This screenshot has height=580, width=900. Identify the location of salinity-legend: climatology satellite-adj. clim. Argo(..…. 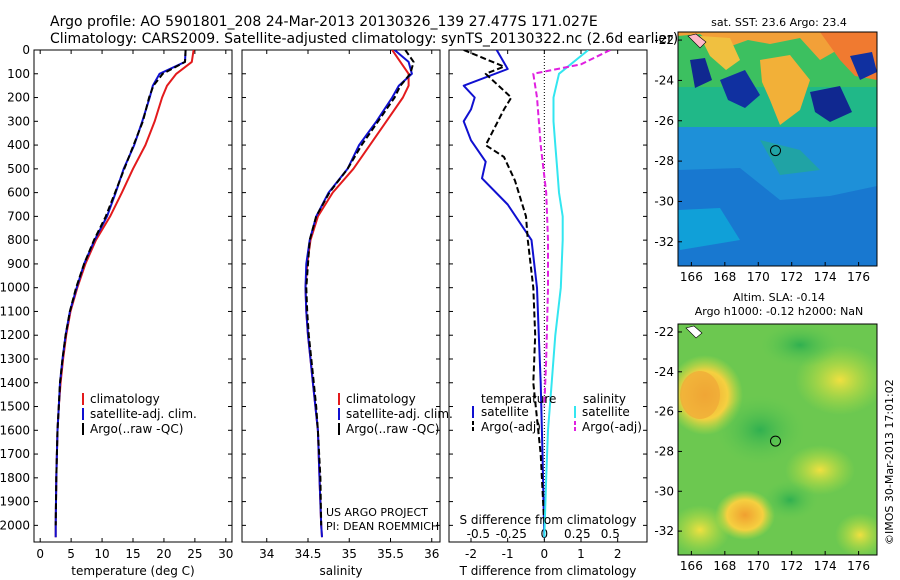
(395, 414).